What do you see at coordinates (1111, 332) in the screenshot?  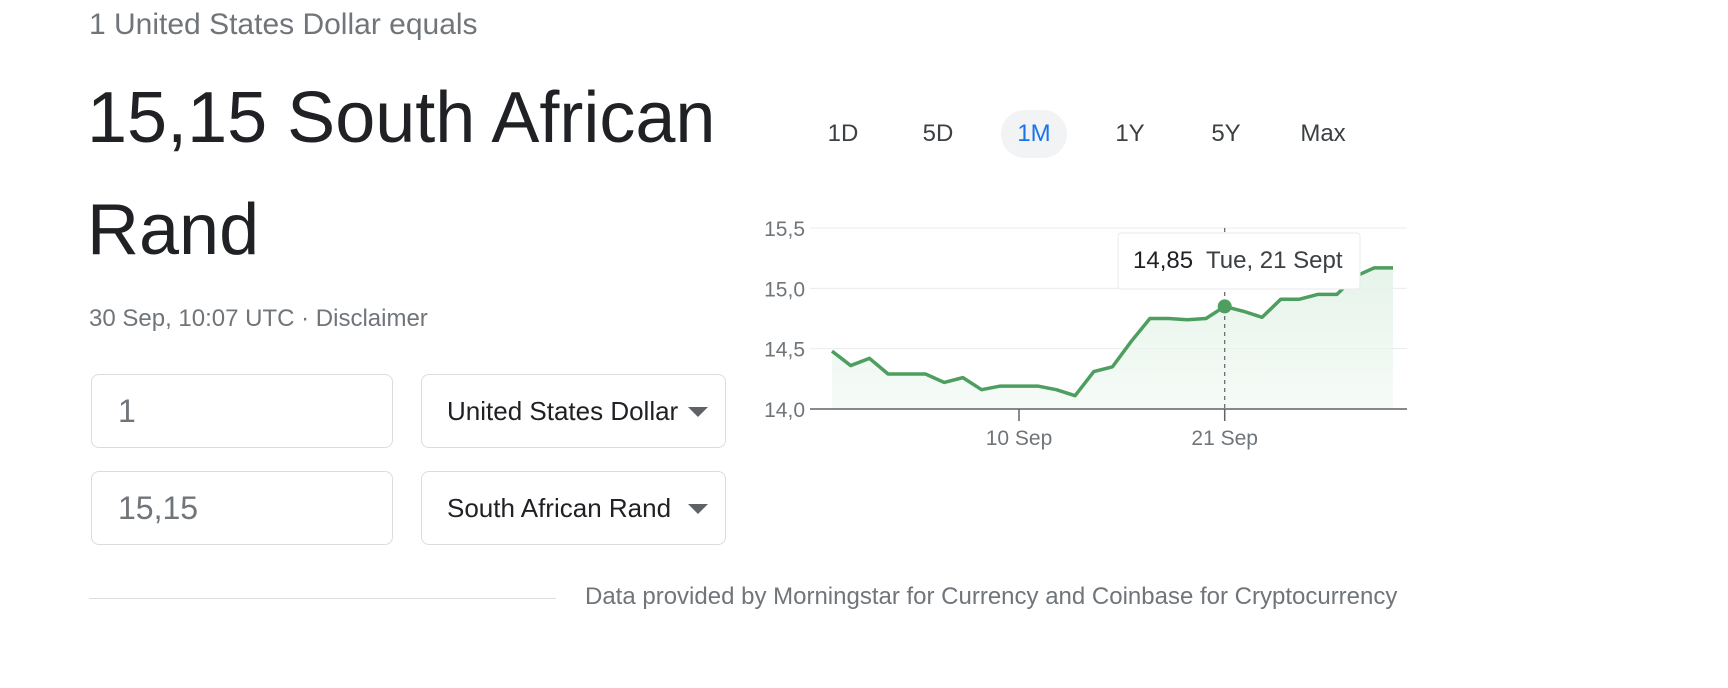 I see `series-line` at bounding box center [1111, 332].